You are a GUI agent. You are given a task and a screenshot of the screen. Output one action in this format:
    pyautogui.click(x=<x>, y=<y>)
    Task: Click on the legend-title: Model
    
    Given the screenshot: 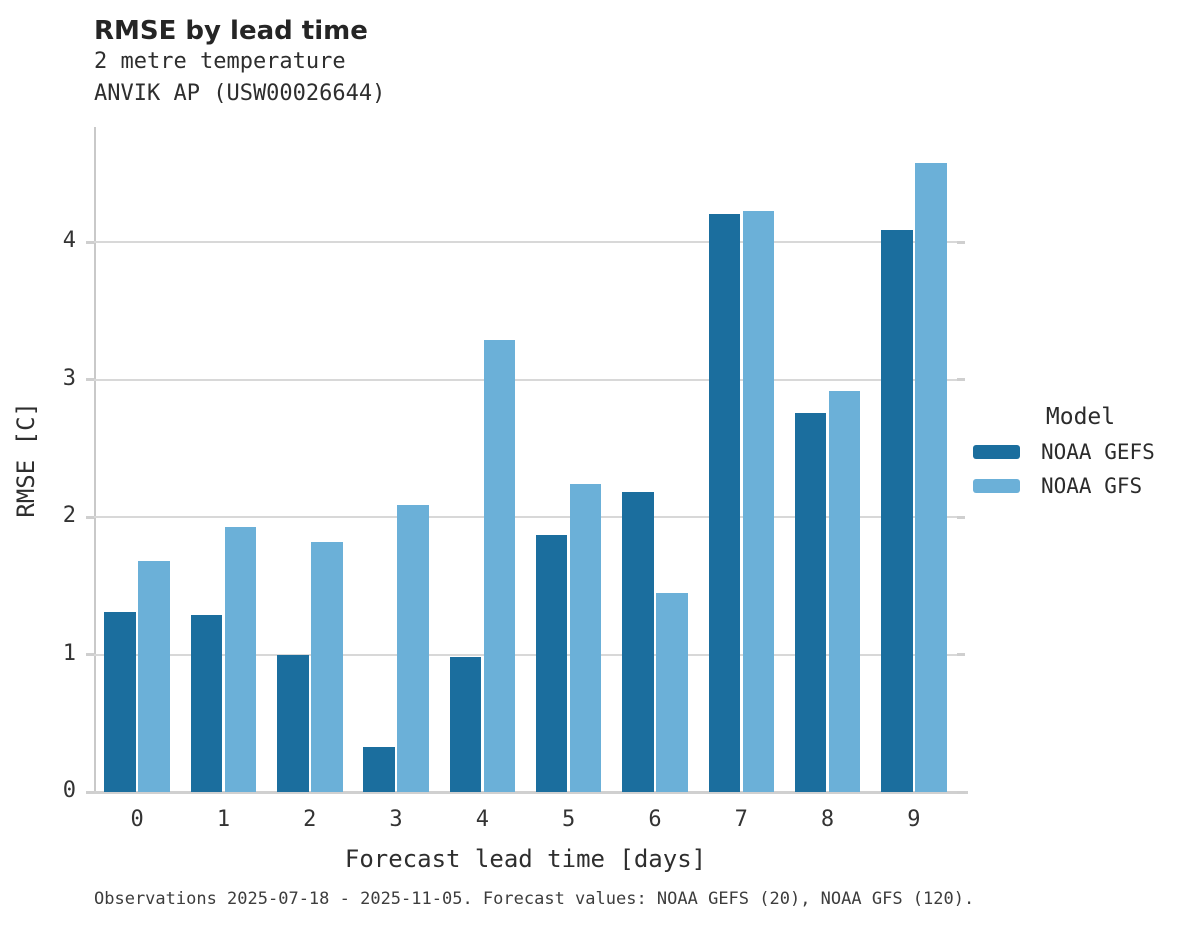 What is the action you would take?
    pyautogui.click(x=1080, y=417)
    